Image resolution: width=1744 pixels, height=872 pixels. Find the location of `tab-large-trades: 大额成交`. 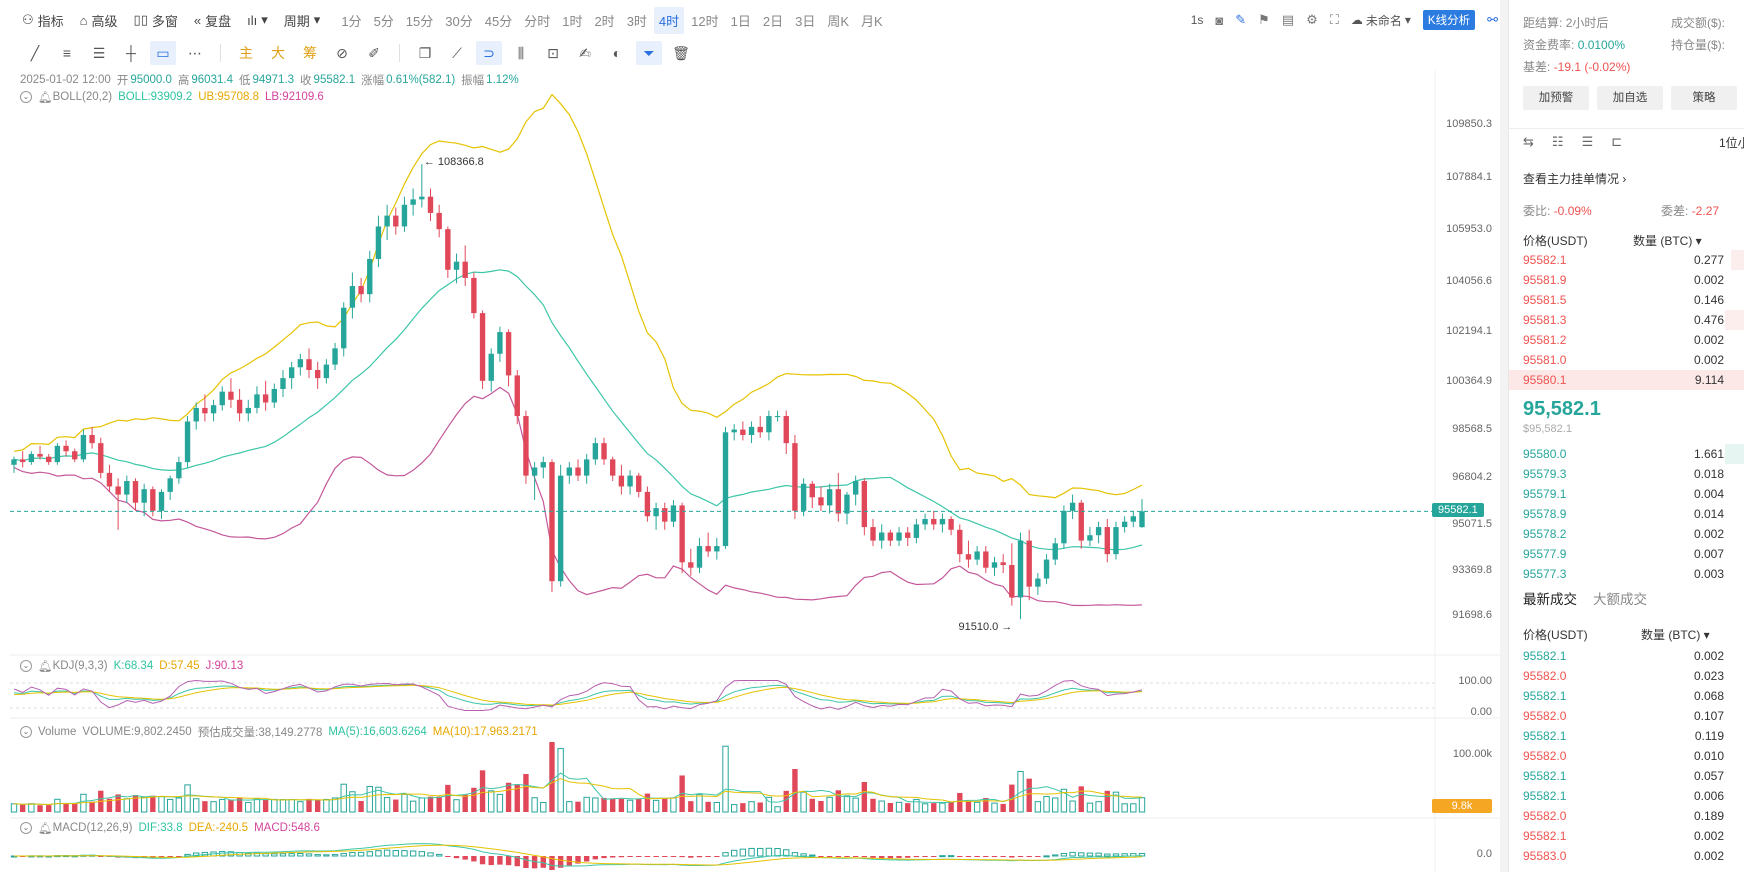

tab-large-trades: 大额成交 is located at coordinates (1620, 599).